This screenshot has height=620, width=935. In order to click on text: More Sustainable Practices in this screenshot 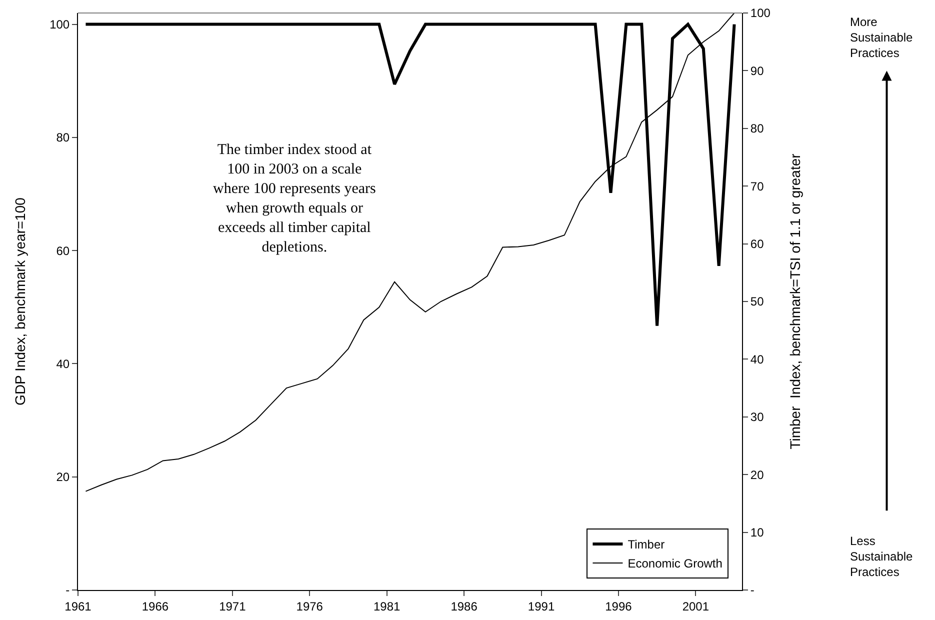, I will do `click(882, 37)`.